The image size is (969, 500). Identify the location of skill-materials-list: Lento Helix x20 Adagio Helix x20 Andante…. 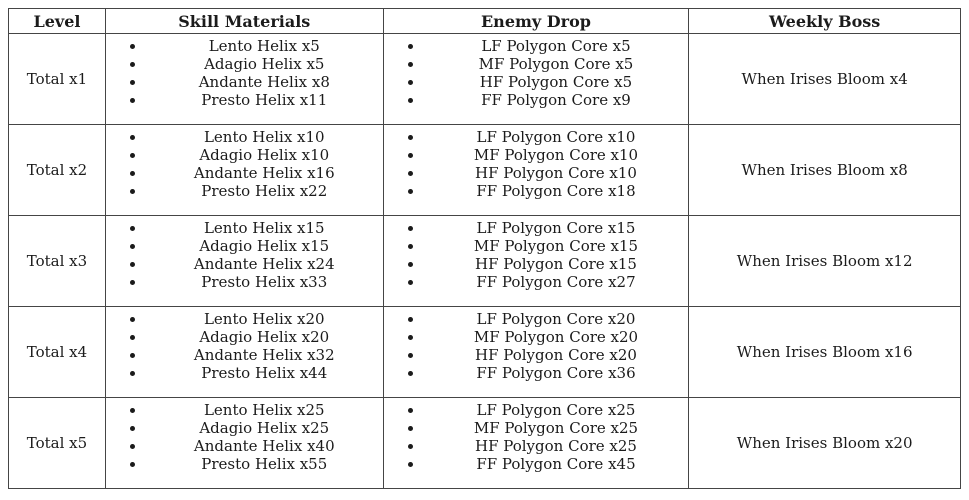
(244, 346).